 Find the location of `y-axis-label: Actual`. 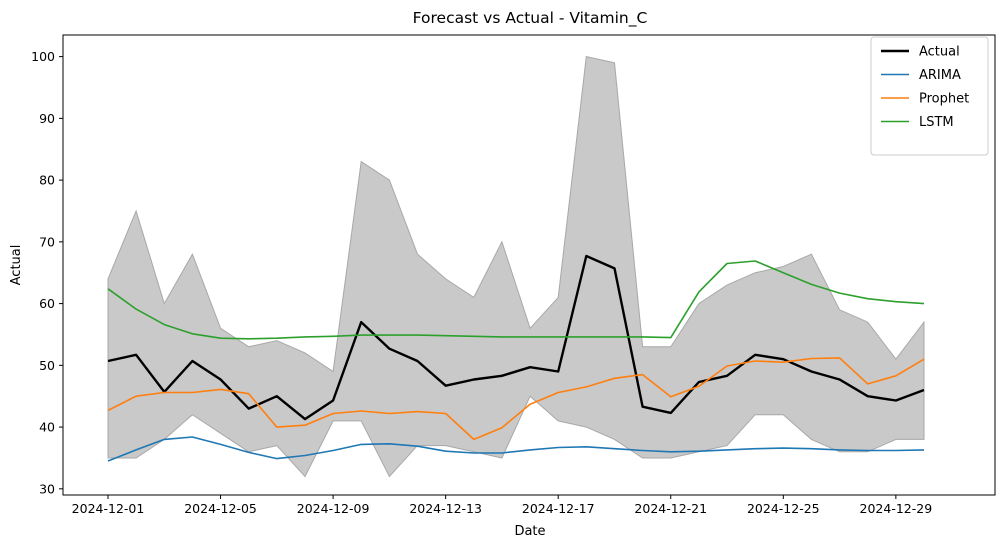

y-axis-label: Actual is located at coordinates (16, 265).